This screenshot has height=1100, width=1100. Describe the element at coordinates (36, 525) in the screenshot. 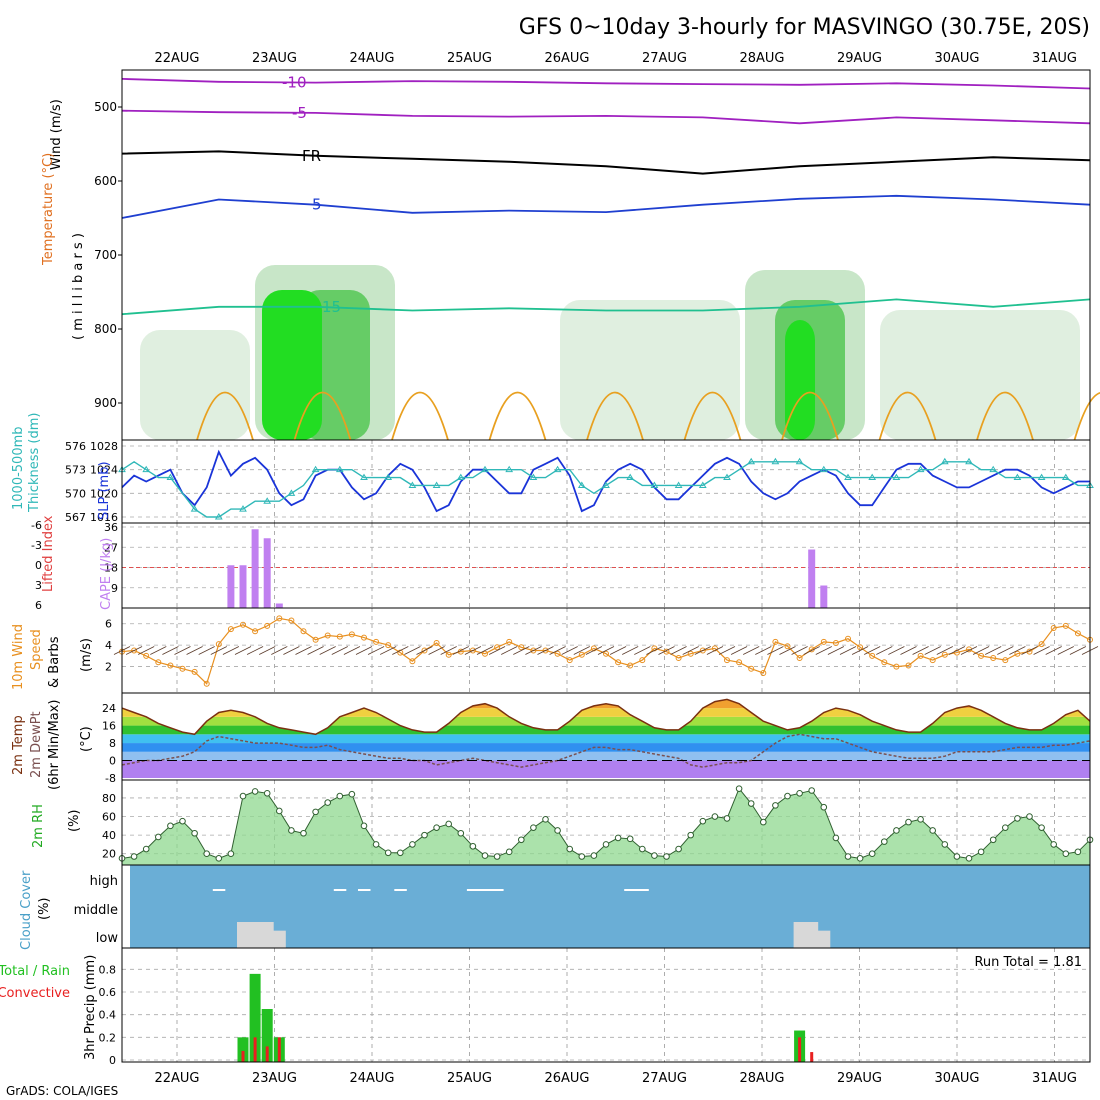

I see `li-tick-label: -6` at that location.